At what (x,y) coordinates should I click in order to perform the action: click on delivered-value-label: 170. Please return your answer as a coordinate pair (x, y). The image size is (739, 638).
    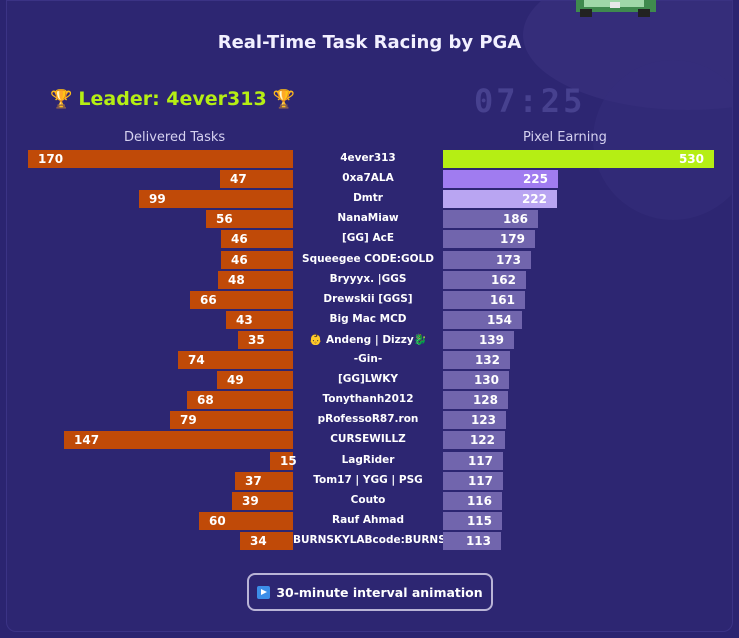
    Looking at the image, I should click on (51, 159).